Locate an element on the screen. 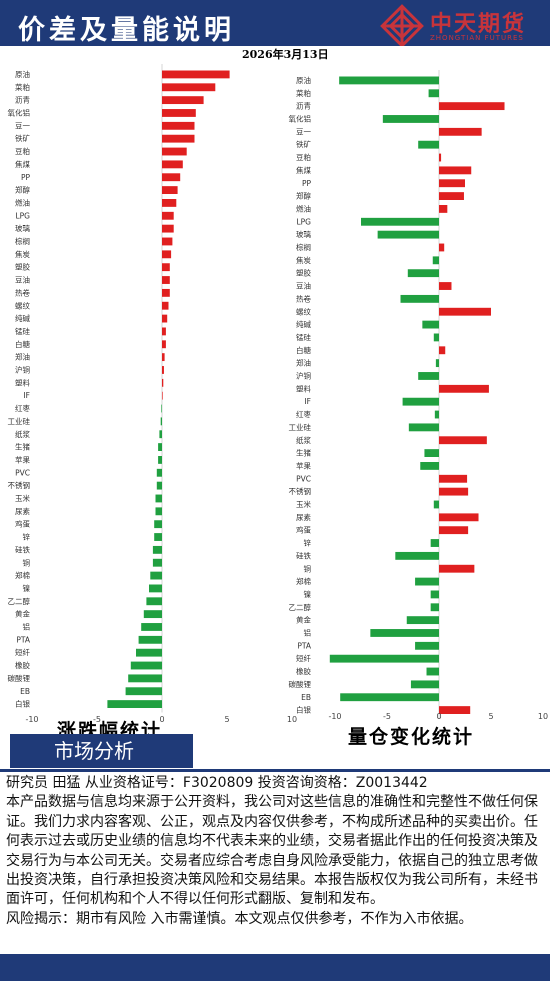 This screenshot has height=981, width=550. right-category-label: 菜粕 is located at coordinates (303, 93).